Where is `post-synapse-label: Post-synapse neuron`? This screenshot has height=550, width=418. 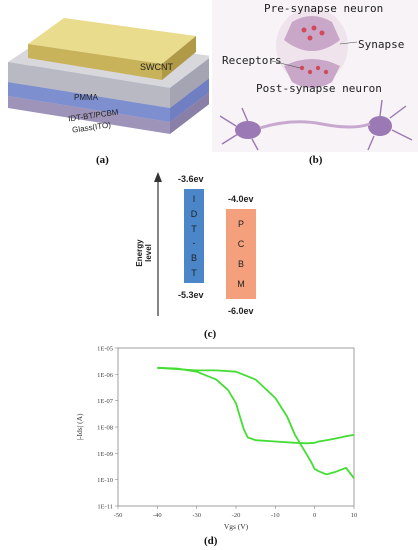
post-synapse-label: Post-synapse neuron is located at coordinates (319, 88).